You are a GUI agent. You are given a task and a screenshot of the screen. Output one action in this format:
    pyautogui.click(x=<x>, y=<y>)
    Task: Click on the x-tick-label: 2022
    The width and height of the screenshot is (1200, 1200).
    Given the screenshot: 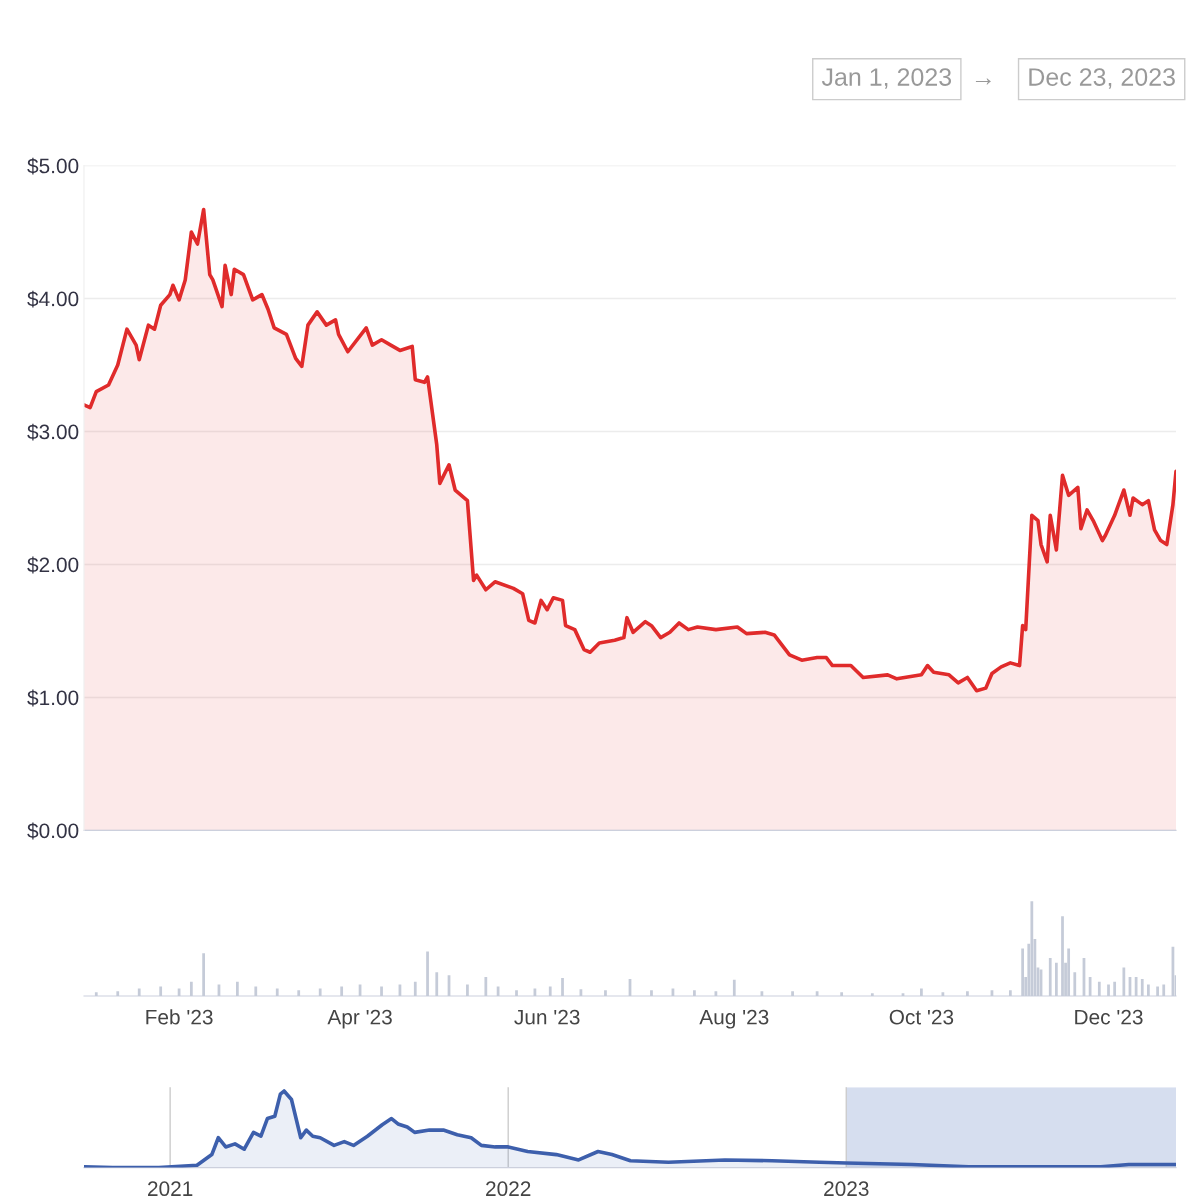 What is the action you would take?
    pyautogui.click(x=508, y=1189)
    